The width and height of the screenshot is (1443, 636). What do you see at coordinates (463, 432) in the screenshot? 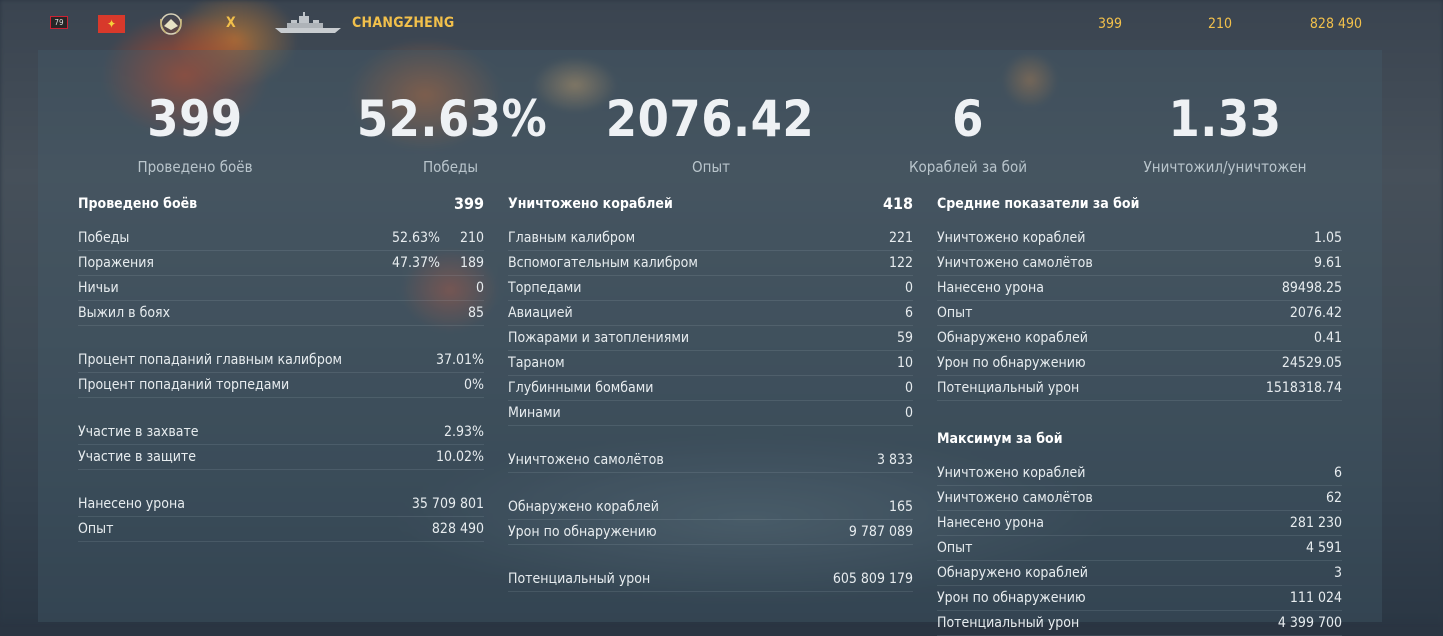
I see `row-value: 2.93%` at bounding box center [463, 432].